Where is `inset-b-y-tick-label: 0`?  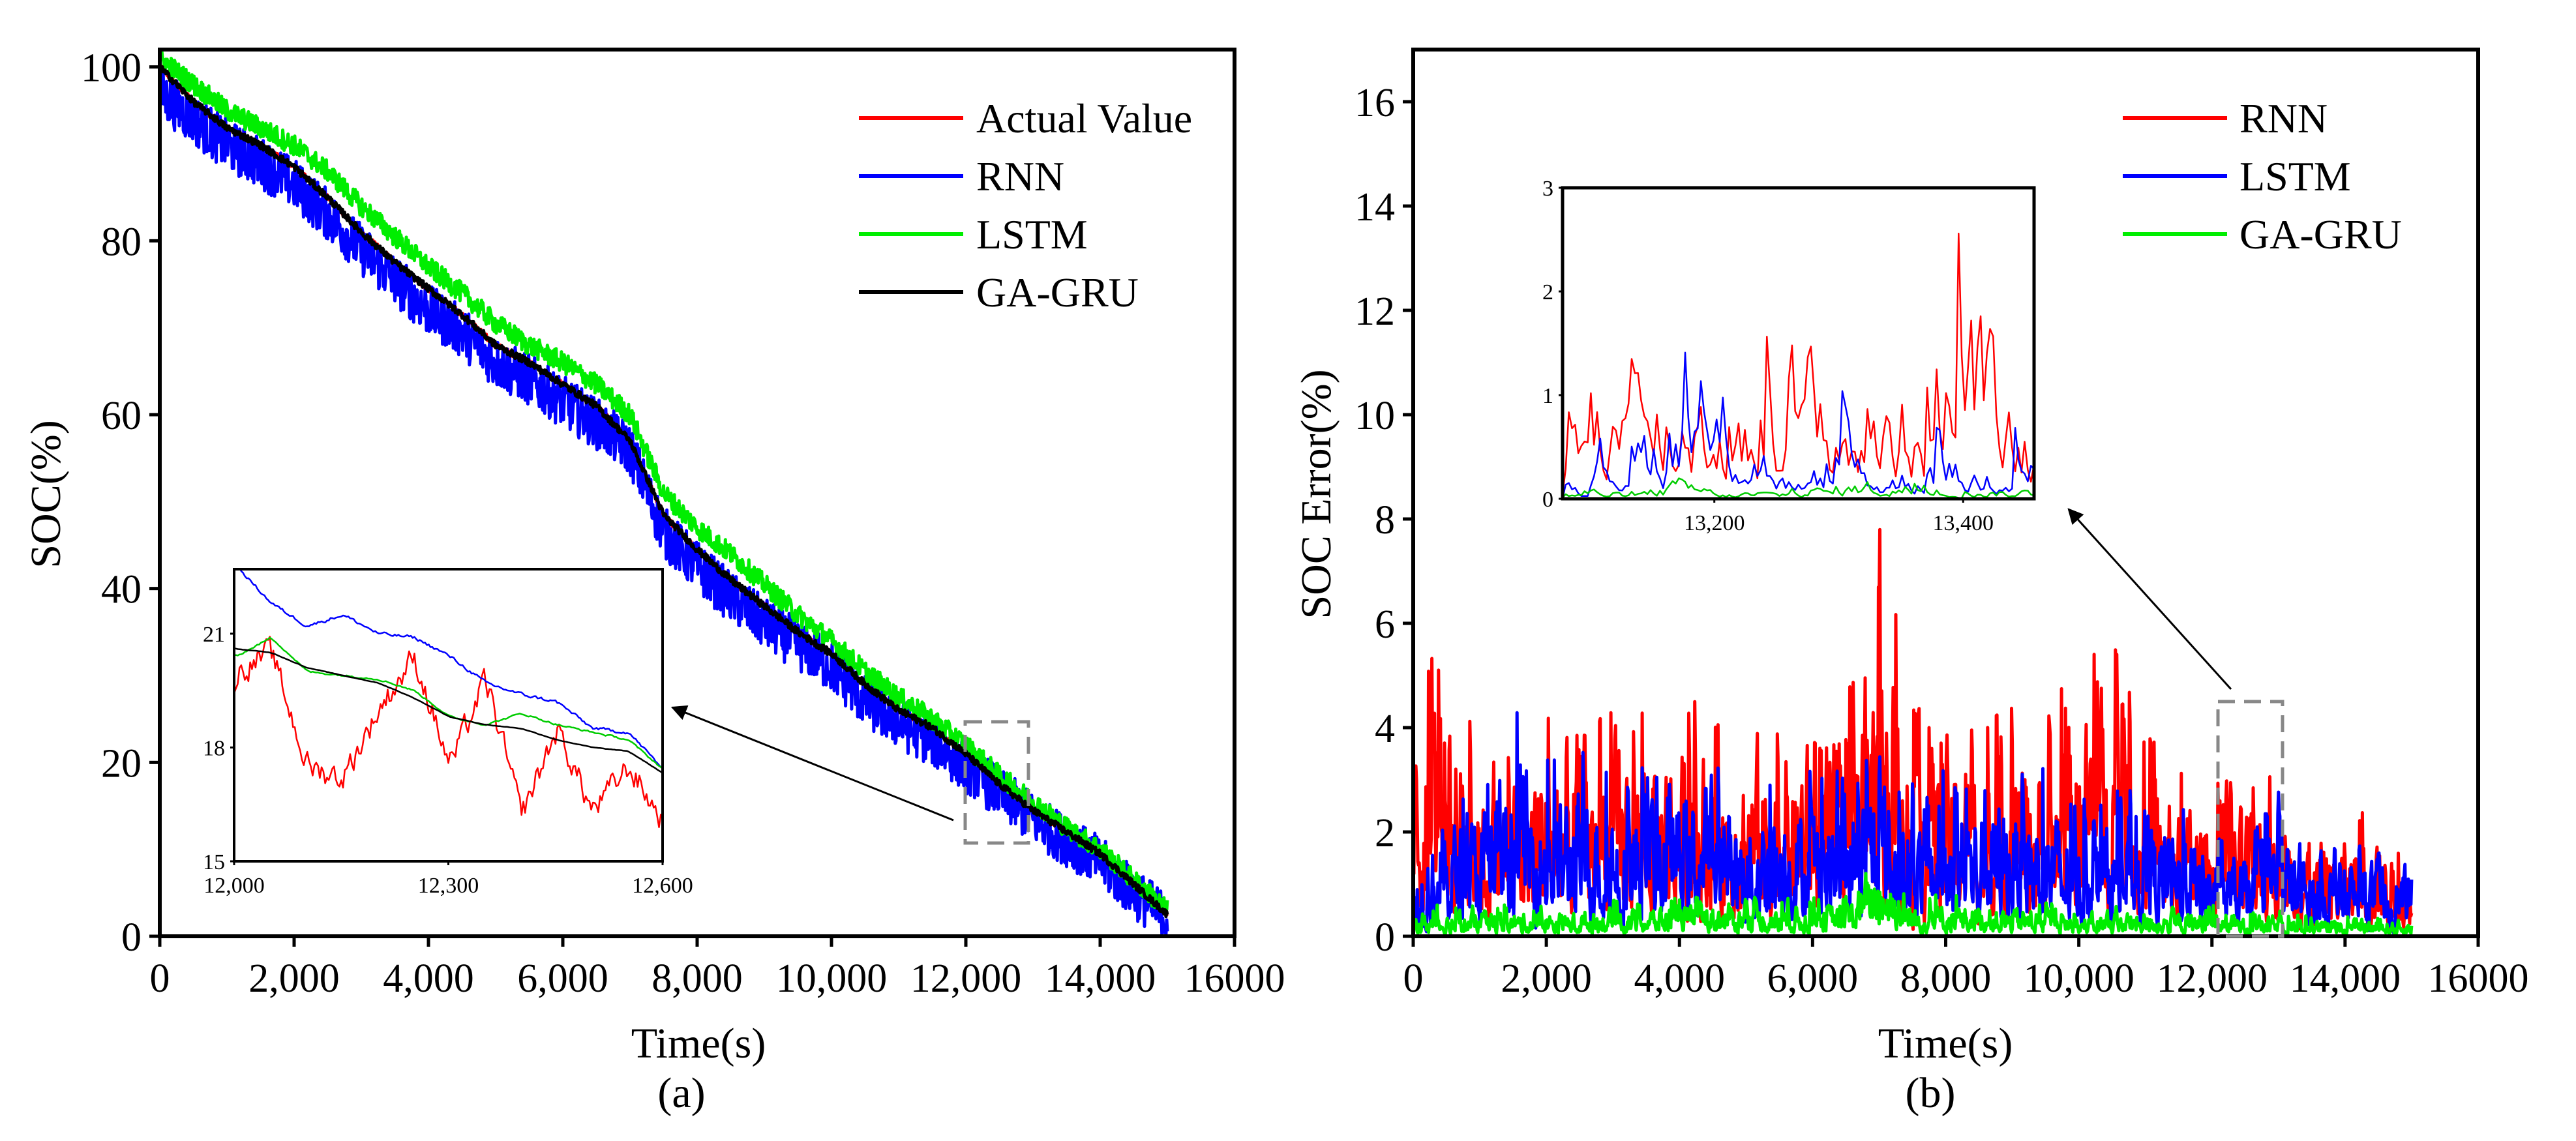 inset-b-y-tick-label: 0 is located at coordinates (1547, 500).